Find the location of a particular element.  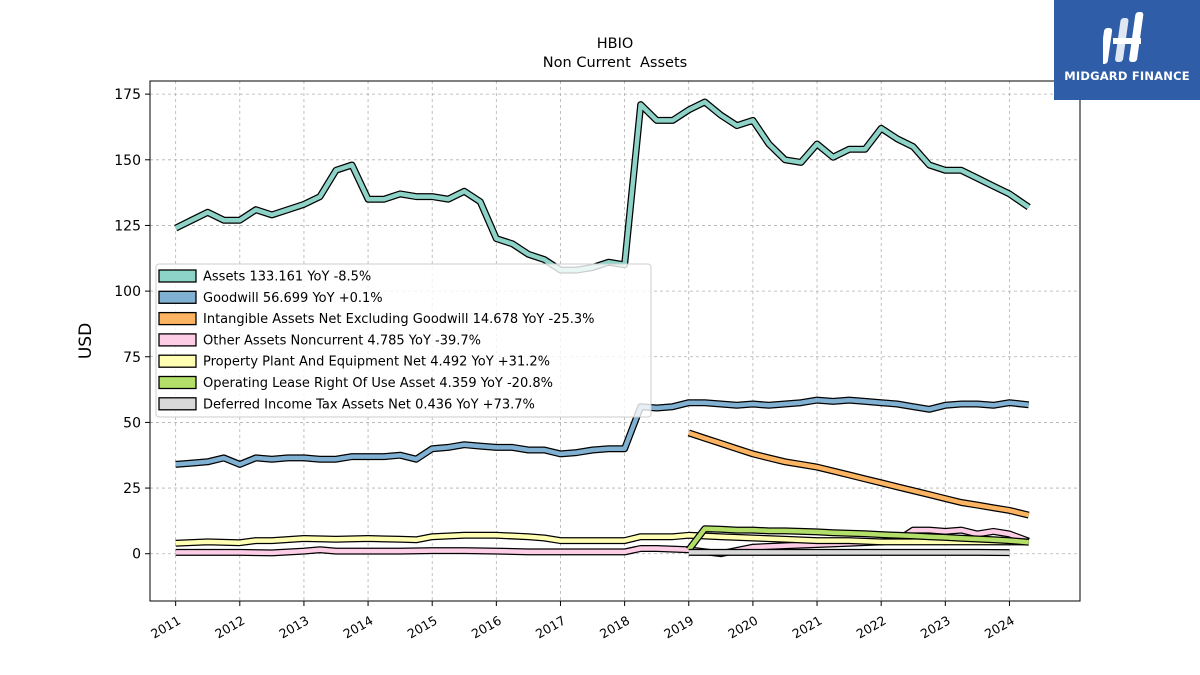

y-tick-label: 100 is located at coordinates (127, 292).